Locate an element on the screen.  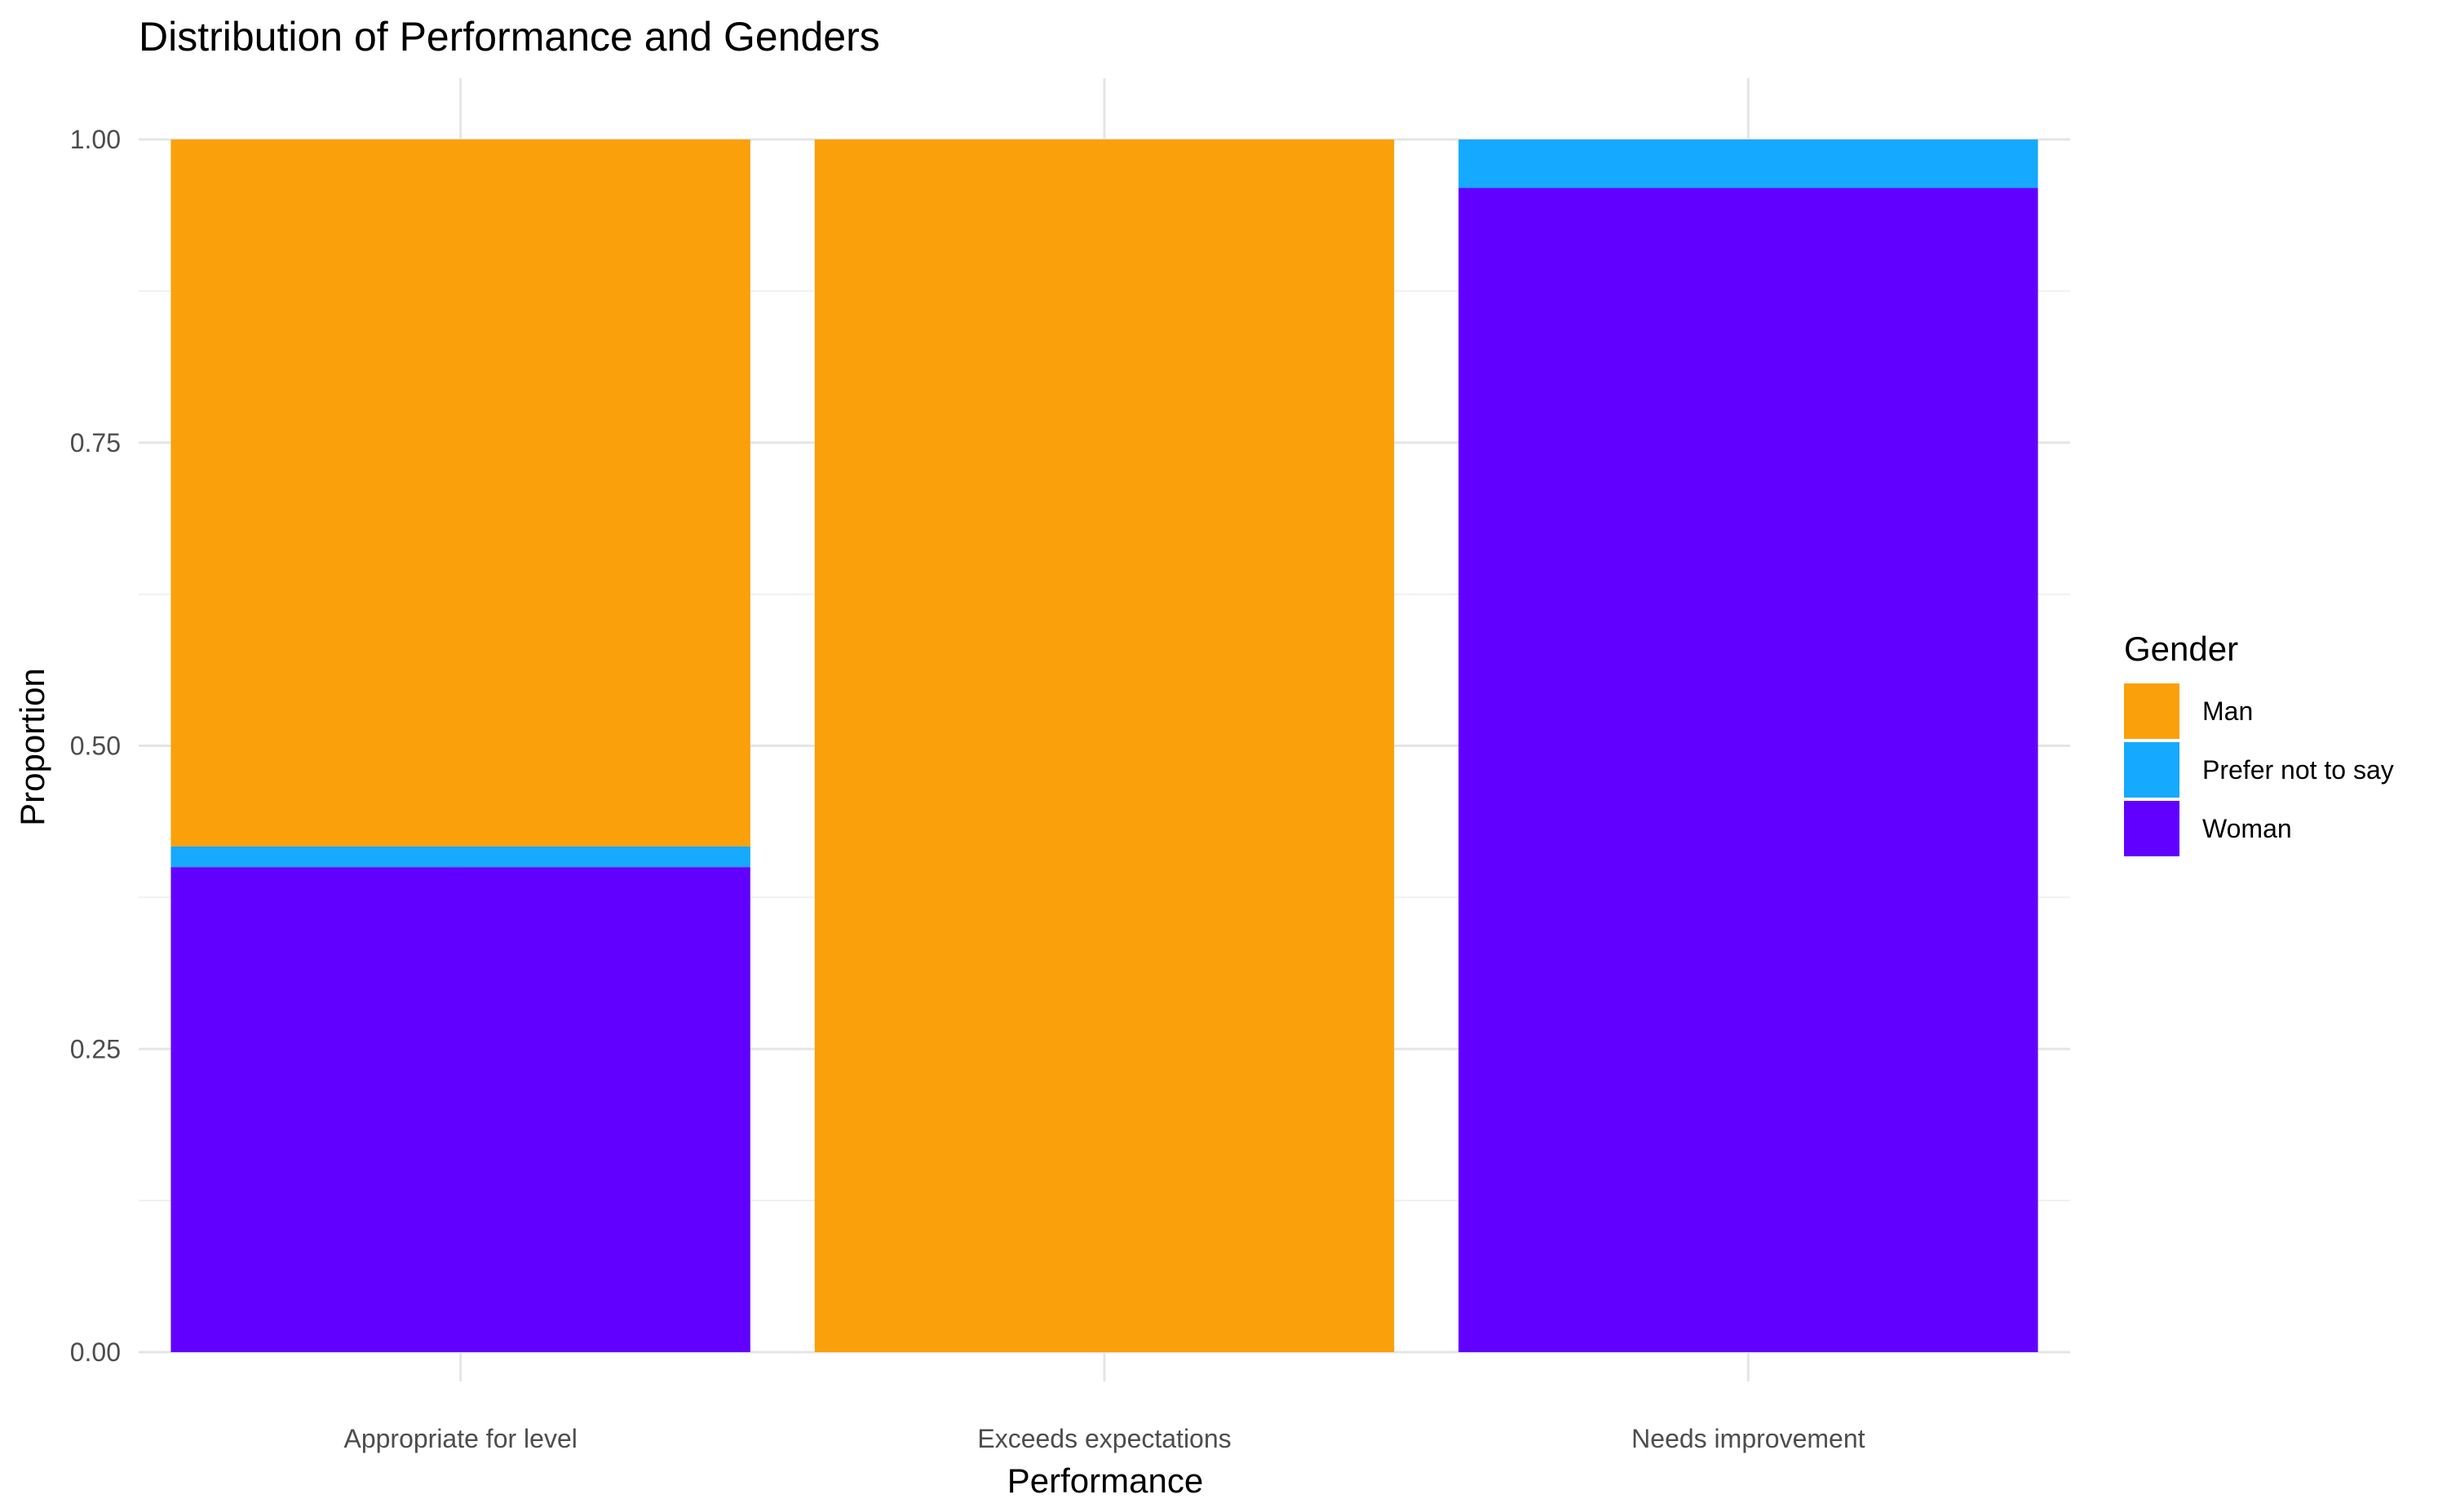
chart-title: Distribution of Performance and Genders is located at coordinates (509, 37).